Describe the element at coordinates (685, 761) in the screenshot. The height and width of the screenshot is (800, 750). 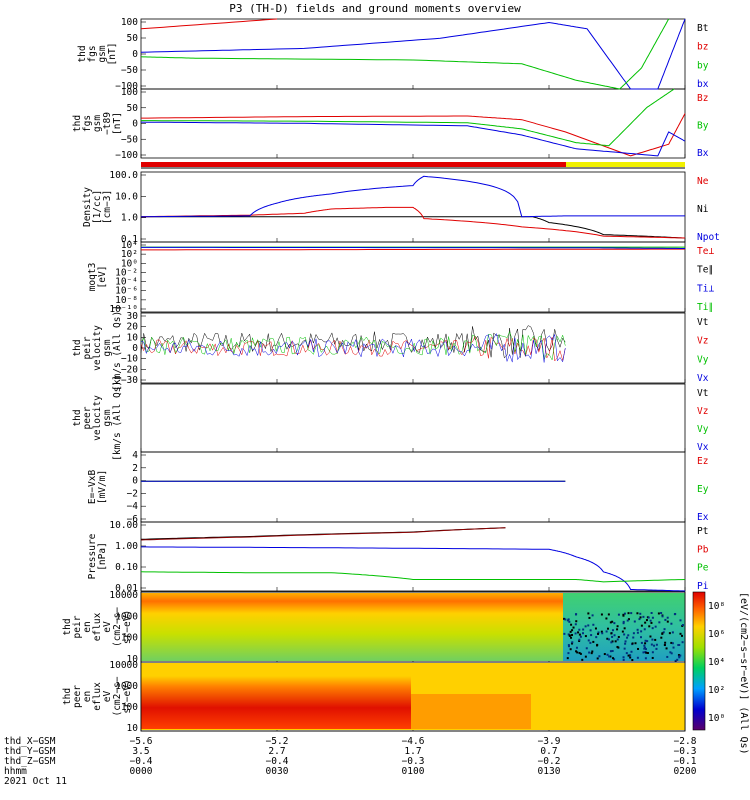
I see `footer-value: −0.1` at that location.